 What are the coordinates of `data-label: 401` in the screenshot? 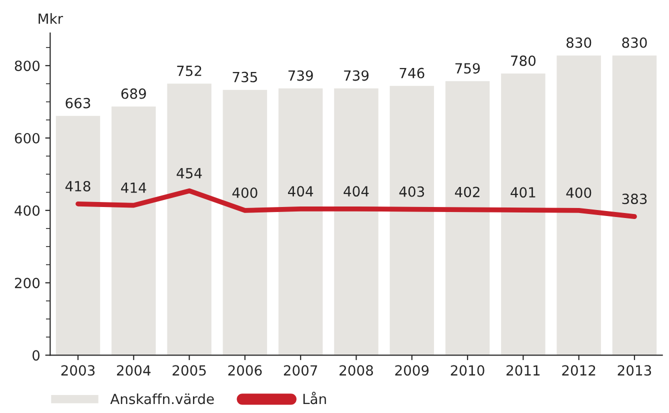 It's located at (523, 192).